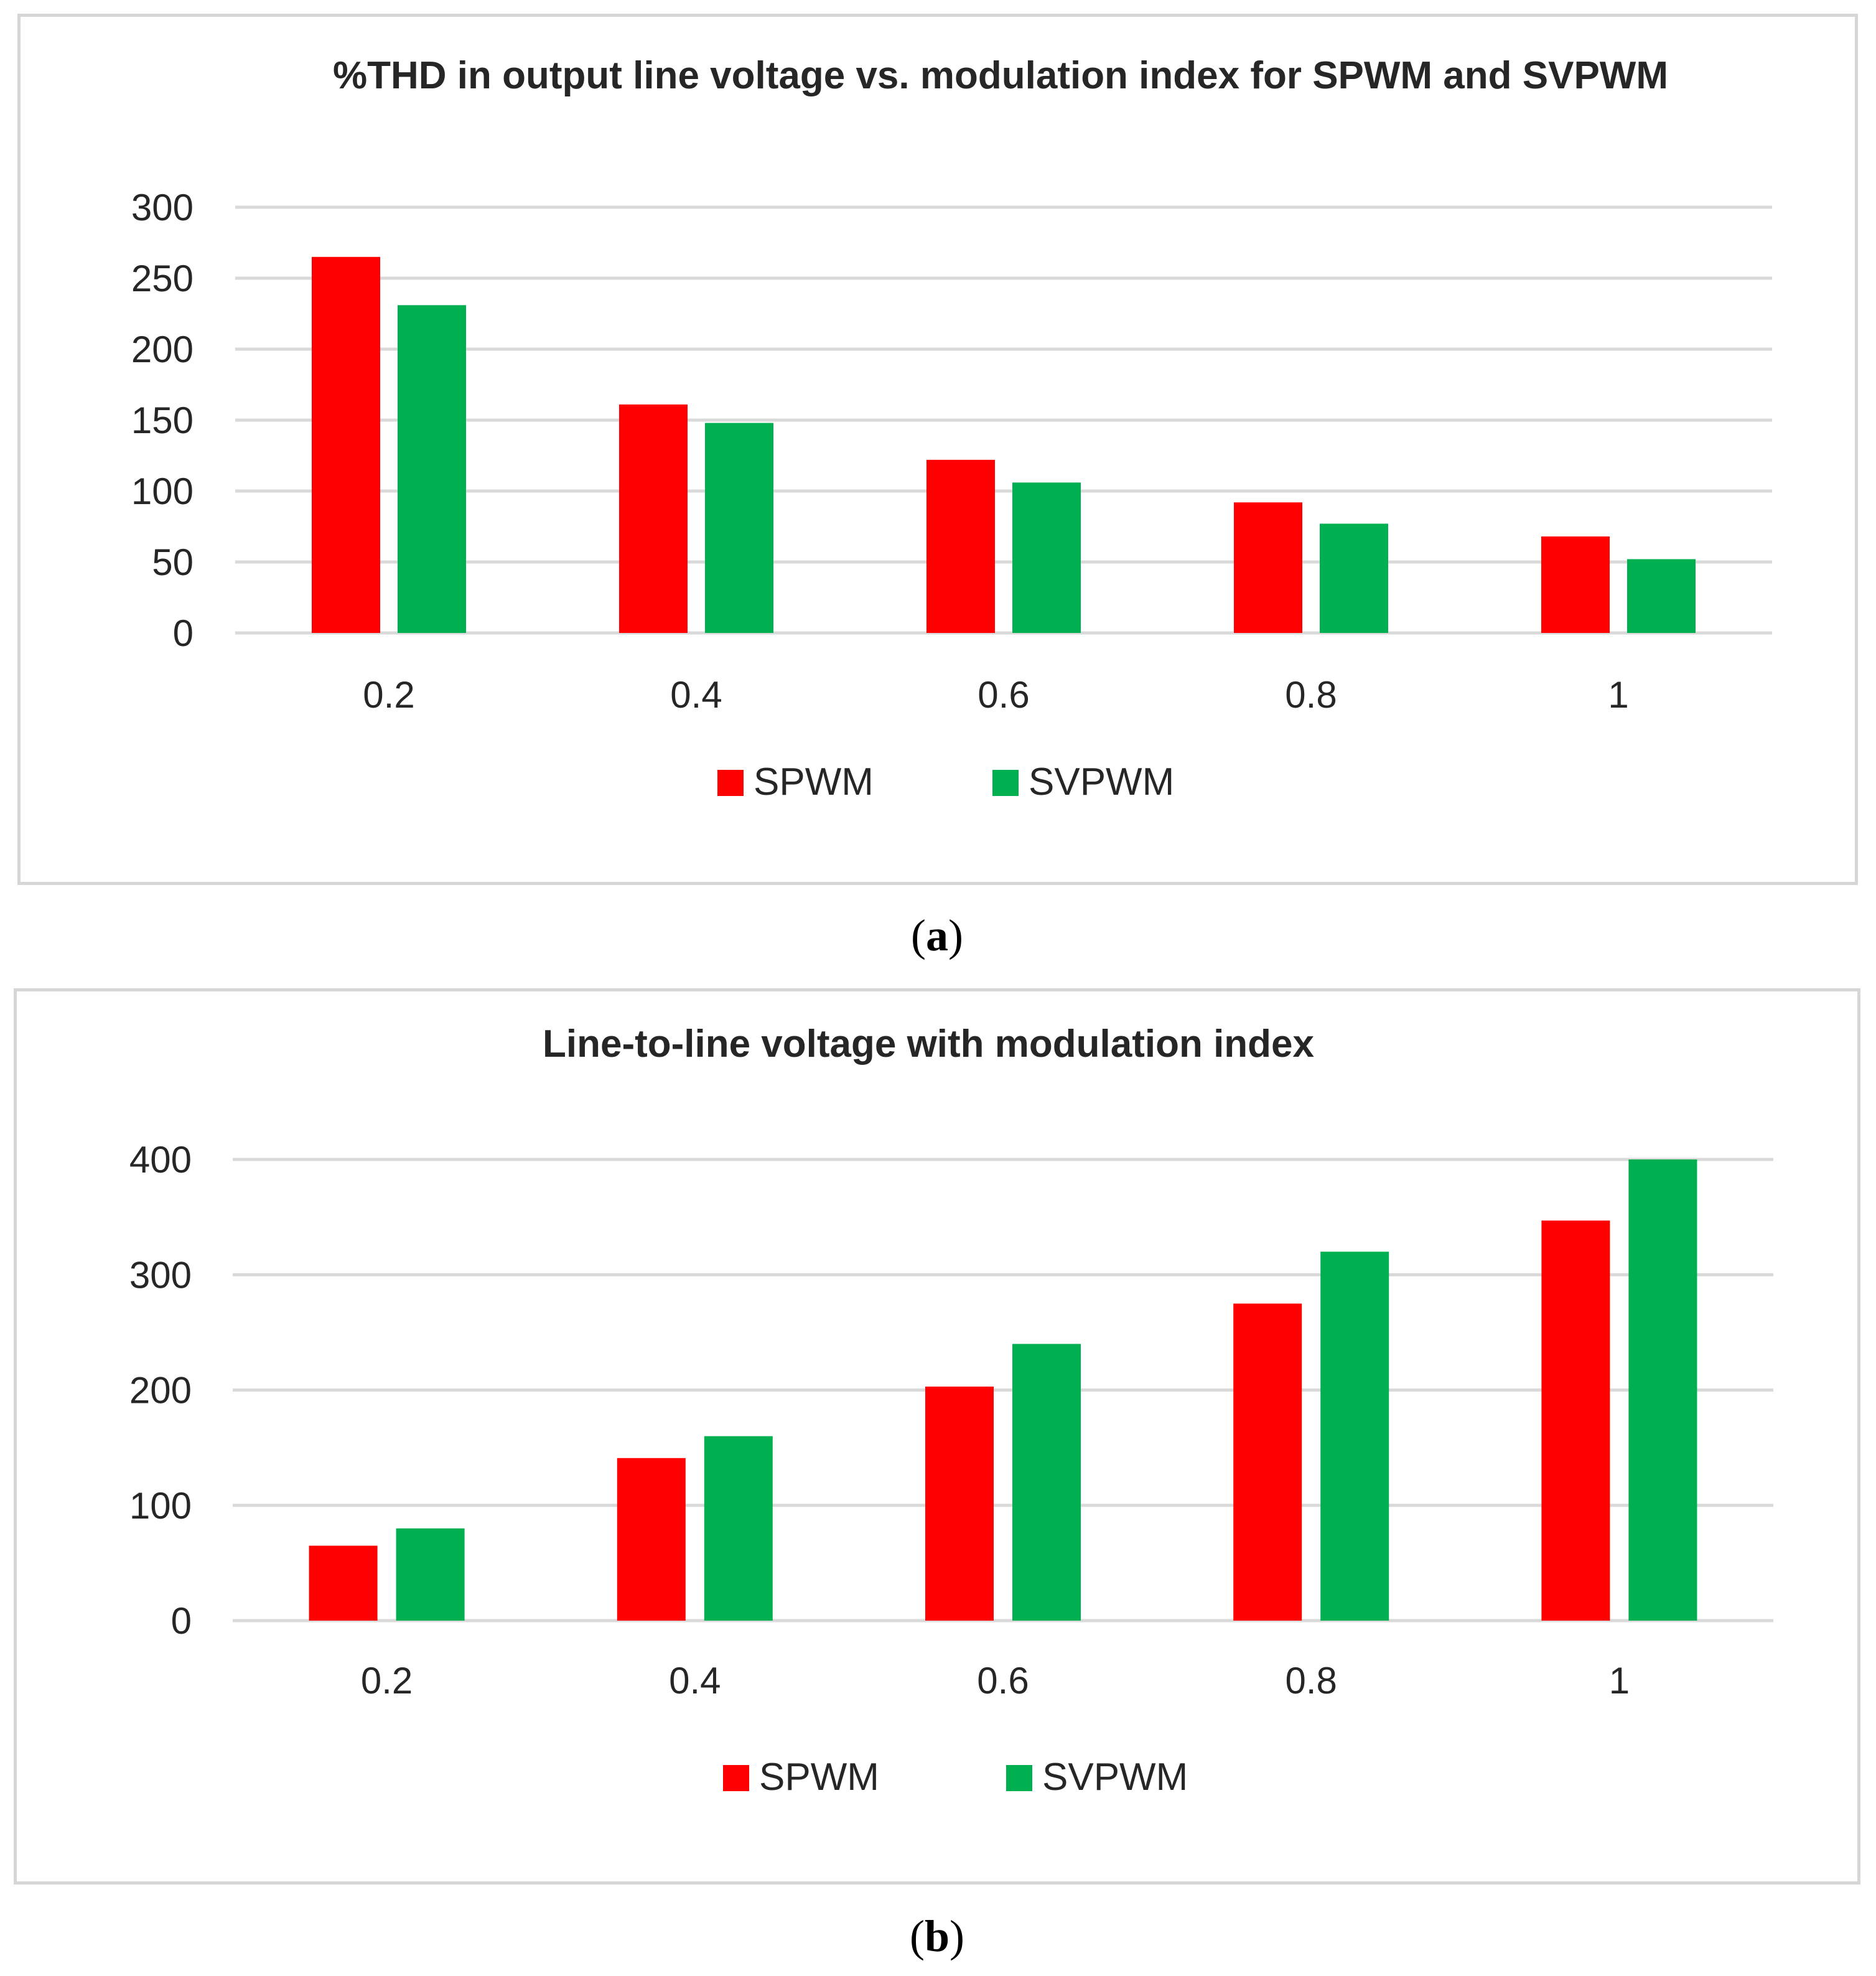 The width and height of the screenshot is (1876, 1976). Describe the element at coordinates (160, 1160) in the screenshot. I see `y-tick-label: 400` at that location.